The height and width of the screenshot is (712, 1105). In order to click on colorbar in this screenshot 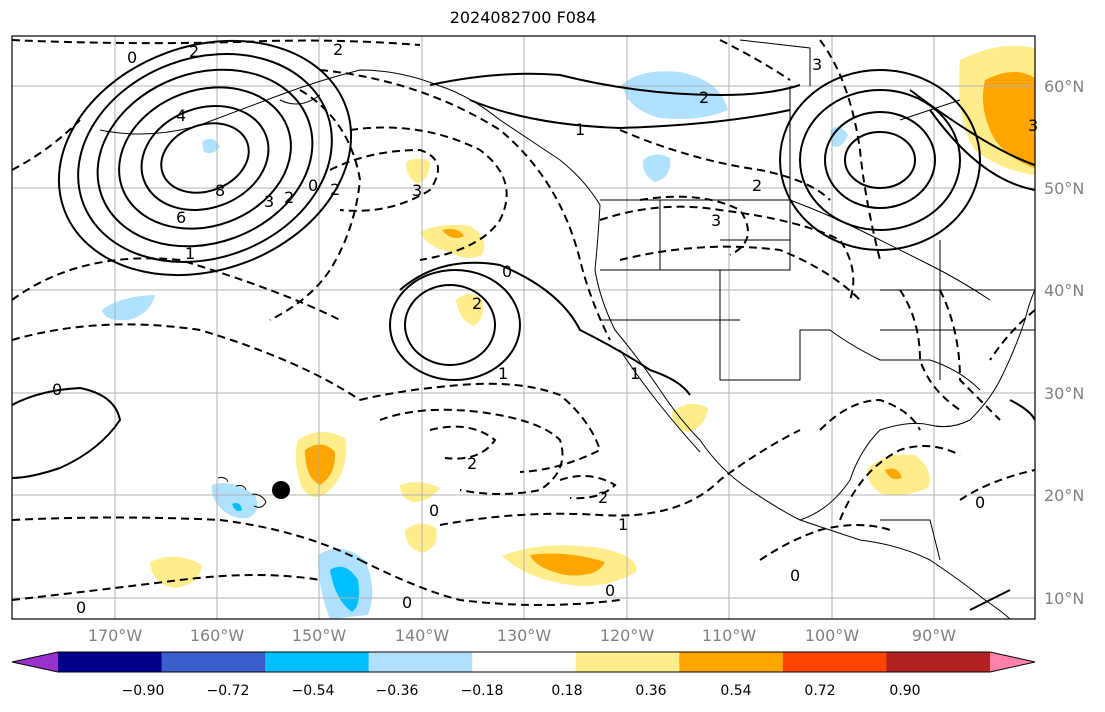, I will do `click(523, 662)`.